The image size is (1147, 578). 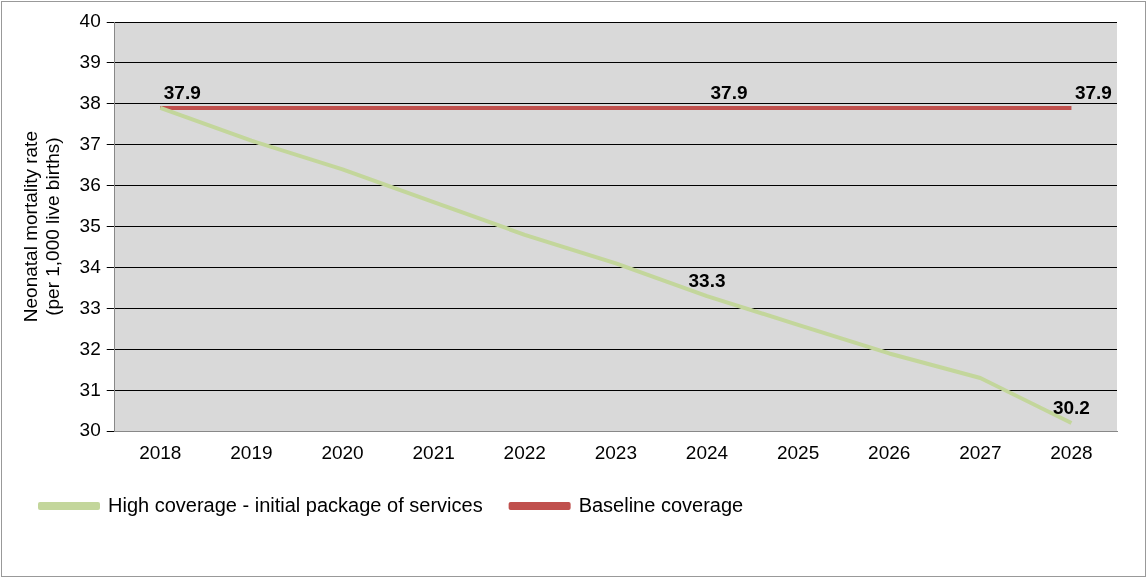 What do you see at coordinates (90, 103) in the screenshot?
I see `y-tick-label: 38` at bounding box center [90, 103].